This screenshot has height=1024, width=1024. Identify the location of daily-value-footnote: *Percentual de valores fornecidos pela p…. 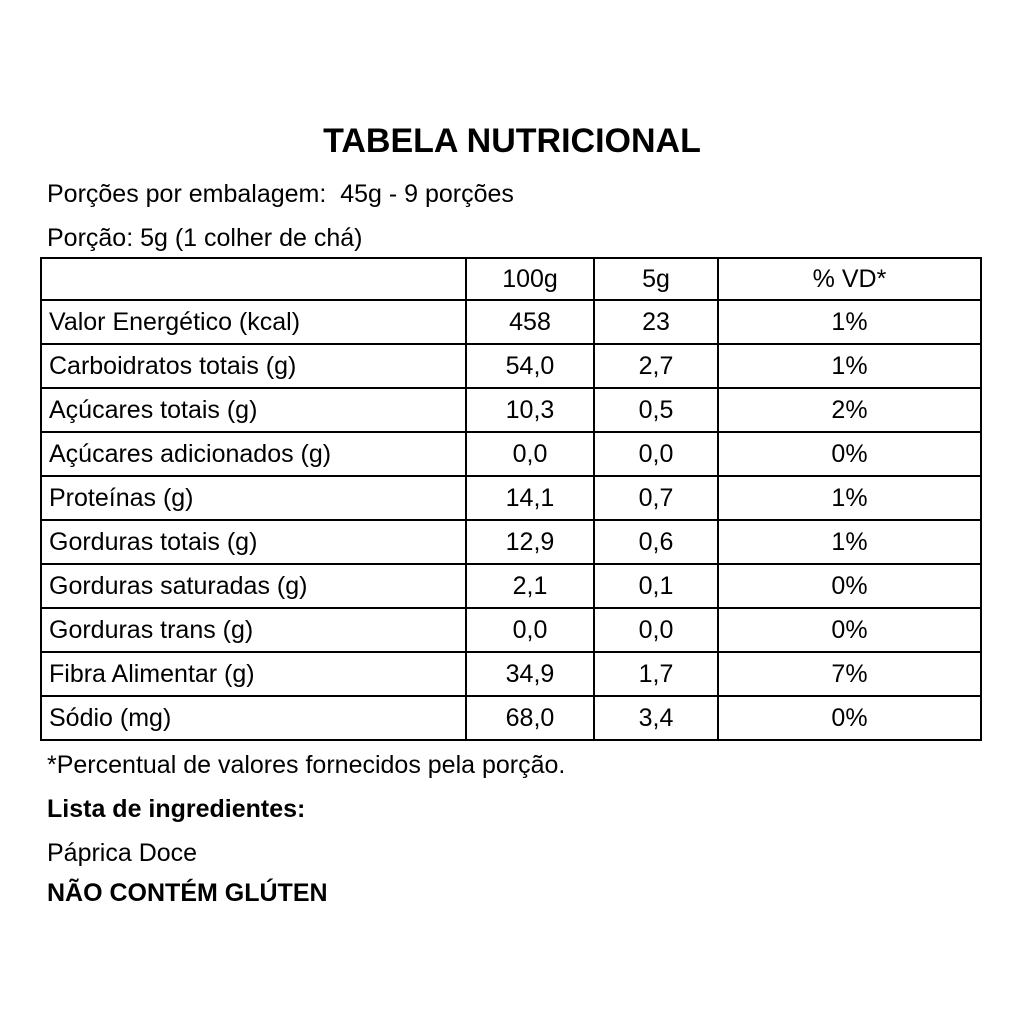
(306, 765).